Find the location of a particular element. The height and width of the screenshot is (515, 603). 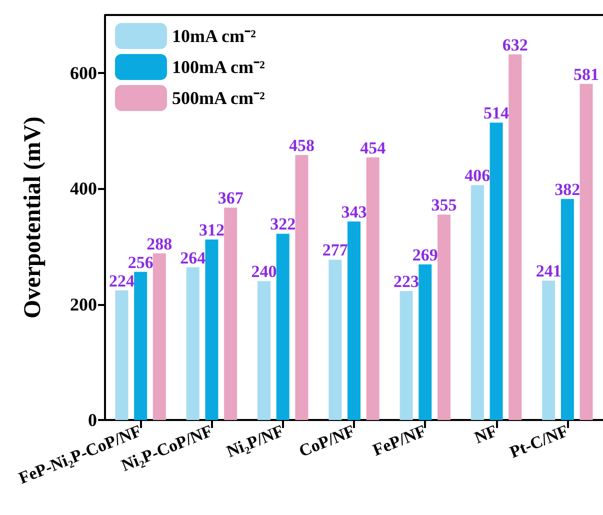

legend-label: 10mA cm⁻² is located at coordinates (214, 36).